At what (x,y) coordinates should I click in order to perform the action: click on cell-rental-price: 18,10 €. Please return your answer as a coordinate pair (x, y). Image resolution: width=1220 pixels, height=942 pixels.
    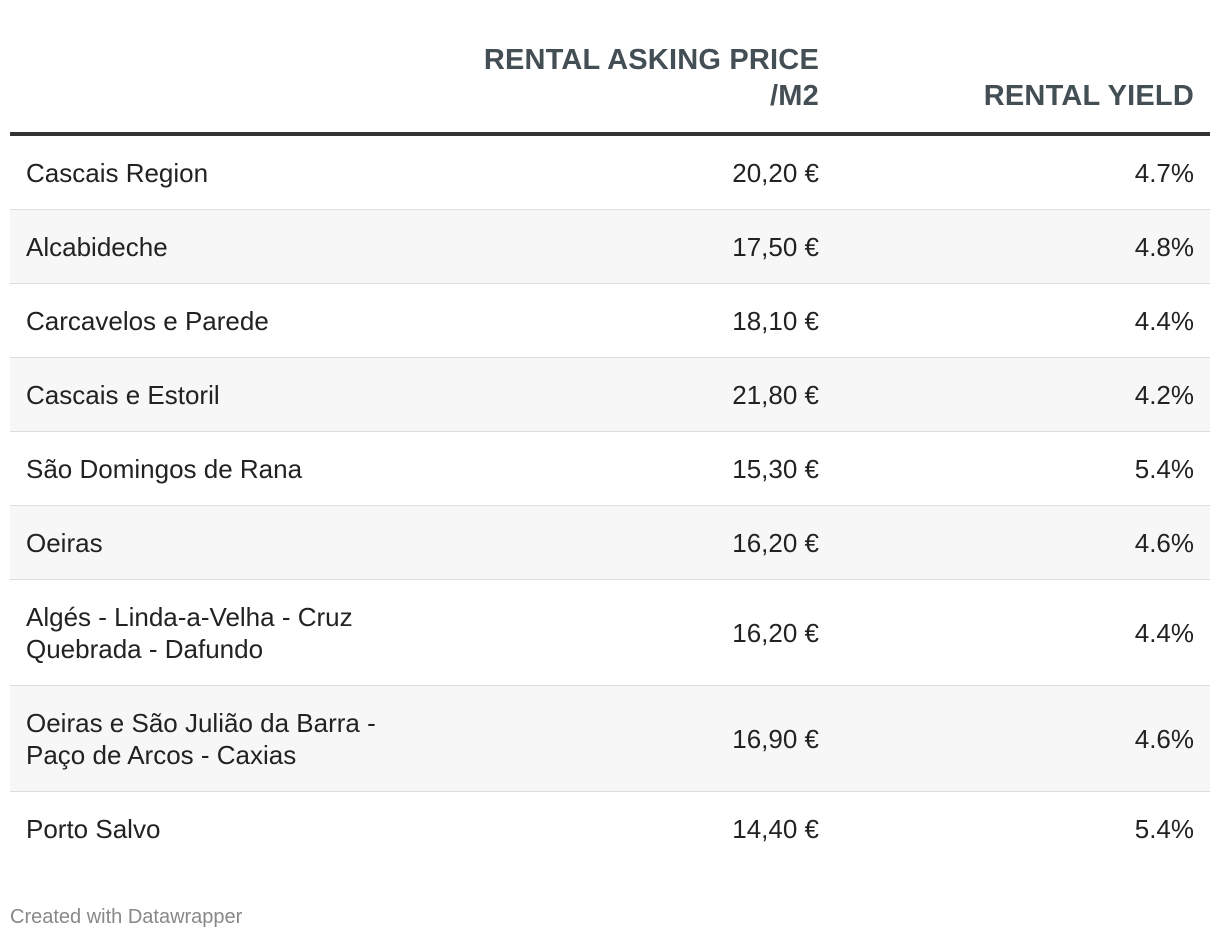
    Looking at the image, I should click on (775, 320).